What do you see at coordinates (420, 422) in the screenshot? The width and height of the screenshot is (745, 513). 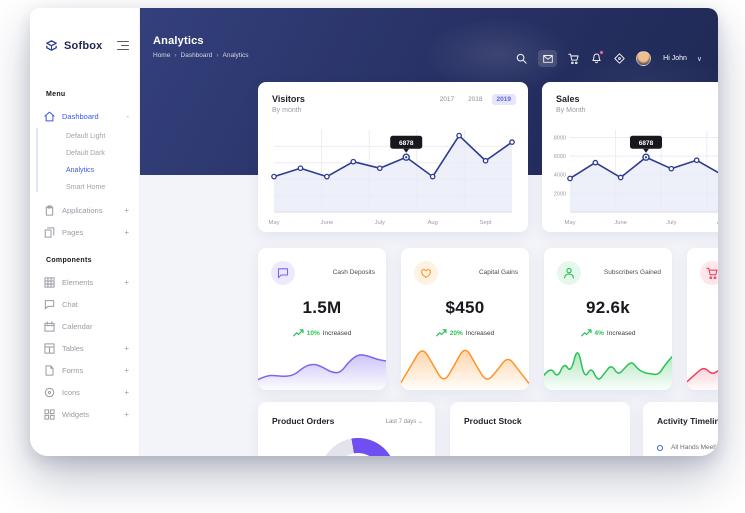 I see `chevron-down-icon: ⌄` at bounding box center [420, 422].